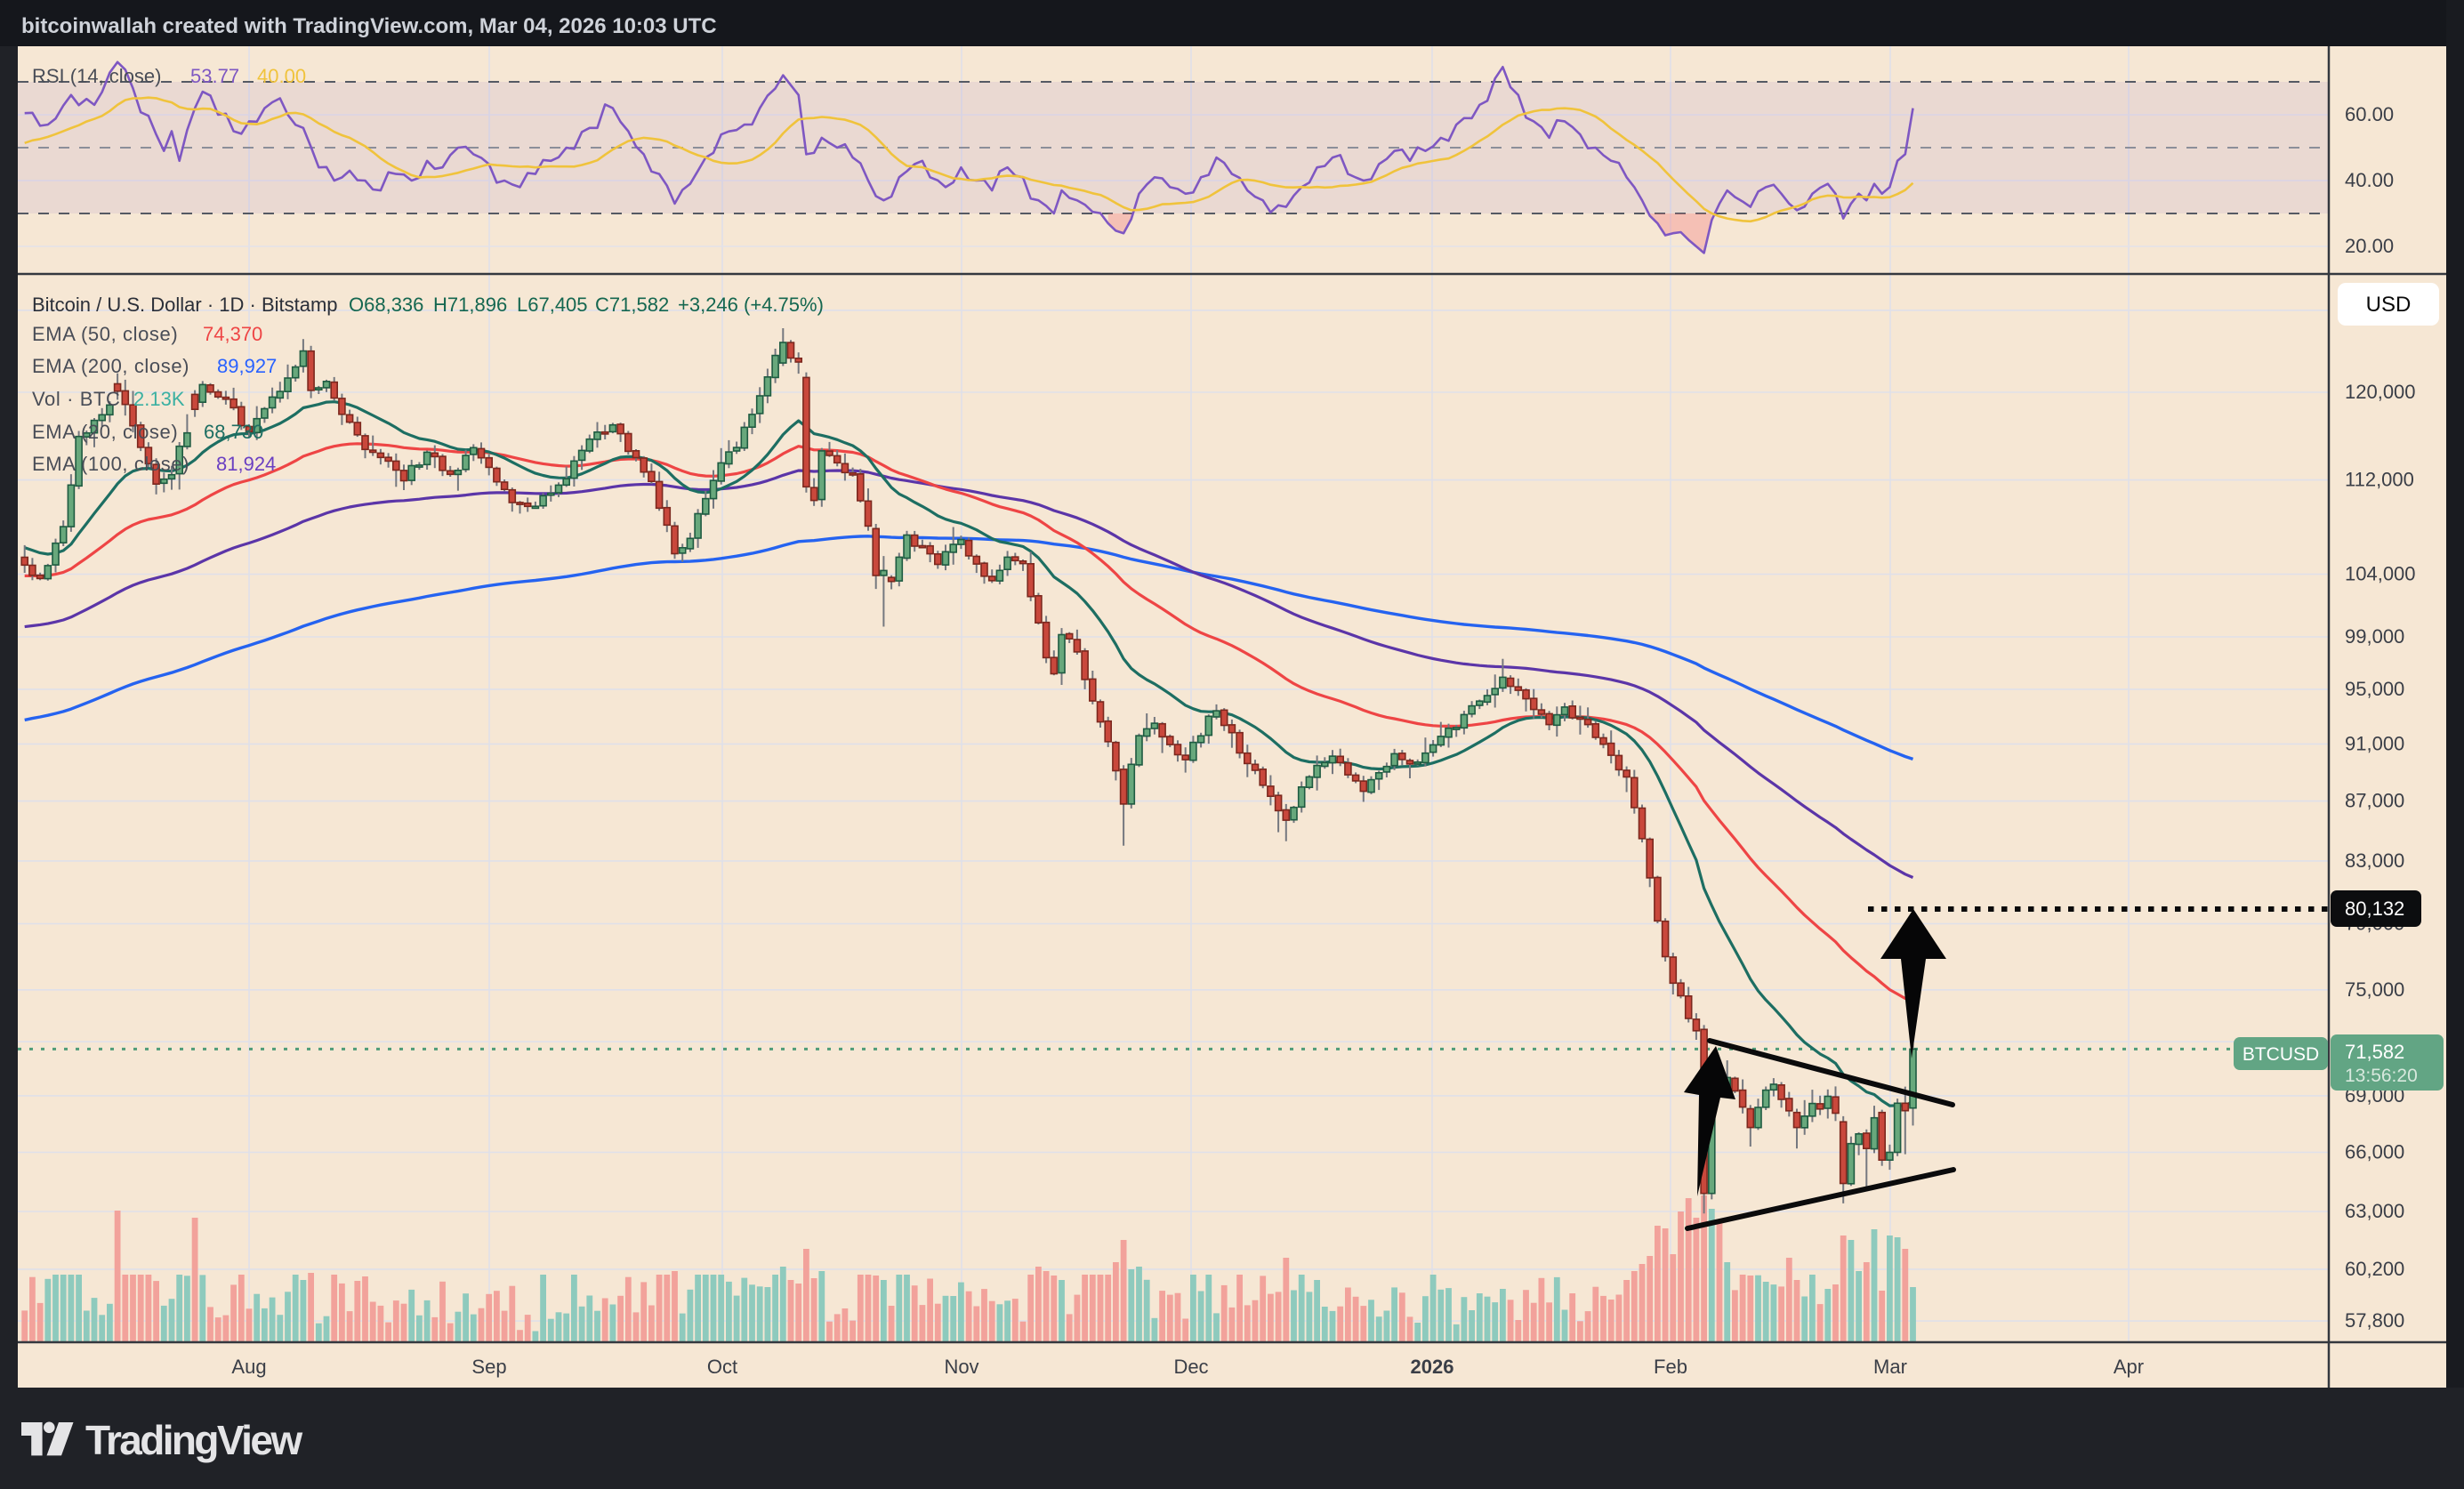 The height and width of the screenshot is (1489, 2464). Describe the element at coordinates (2374, 801) in the screenshot. I see `svg-text: 87,000` at that location.